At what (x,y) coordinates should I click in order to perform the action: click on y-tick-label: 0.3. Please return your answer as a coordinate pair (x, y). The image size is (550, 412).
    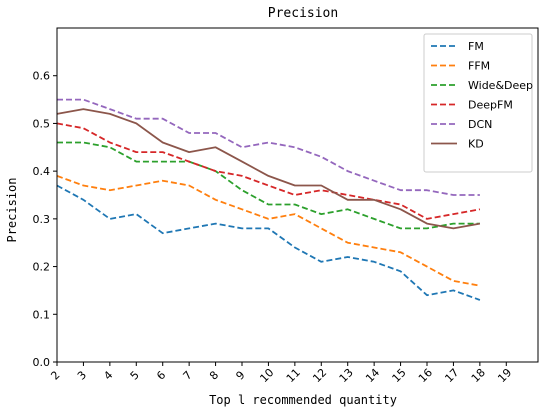
    Looking at the image, I should click on (42, 219).